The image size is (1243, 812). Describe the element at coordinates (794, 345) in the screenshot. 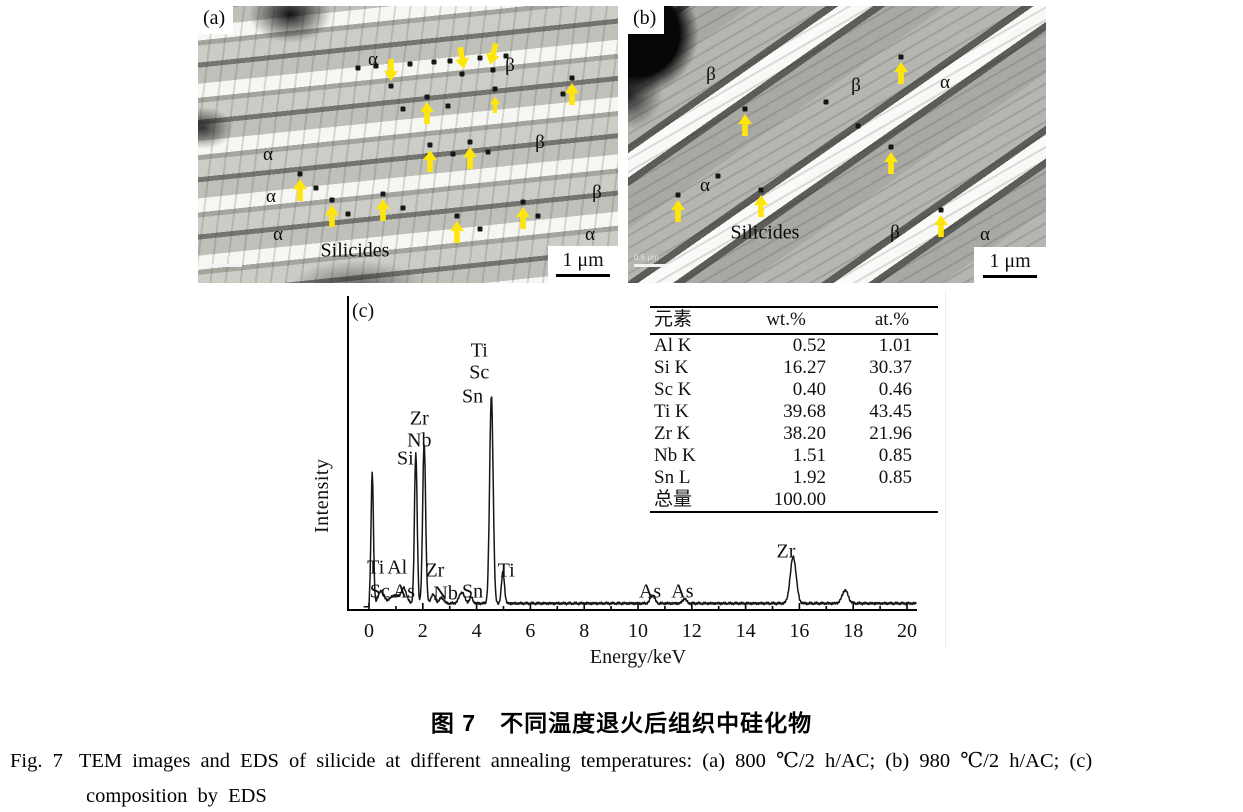

I see `eds-table-row: Al K 0.52 1.01` at that location.